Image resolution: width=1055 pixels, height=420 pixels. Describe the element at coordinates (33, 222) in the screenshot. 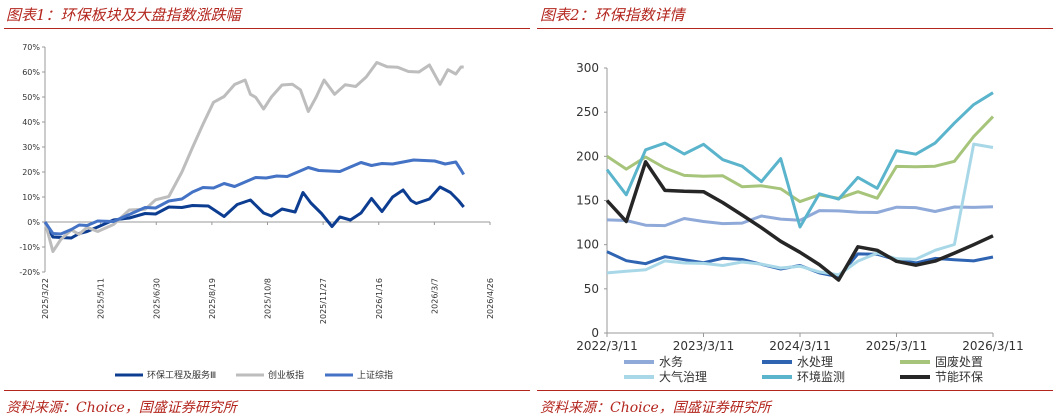

I see `chart1-y-tick-label: 0%` at that location.